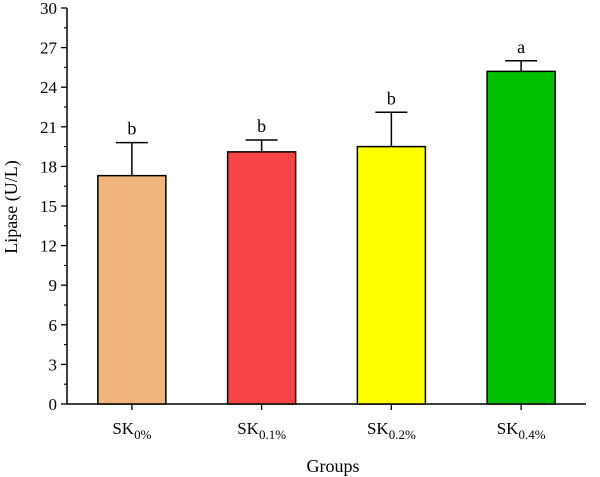 The height and width of the screenshot is (477, 600). I want to click on x-tick-label: SK0.1%, so click(261, 430).